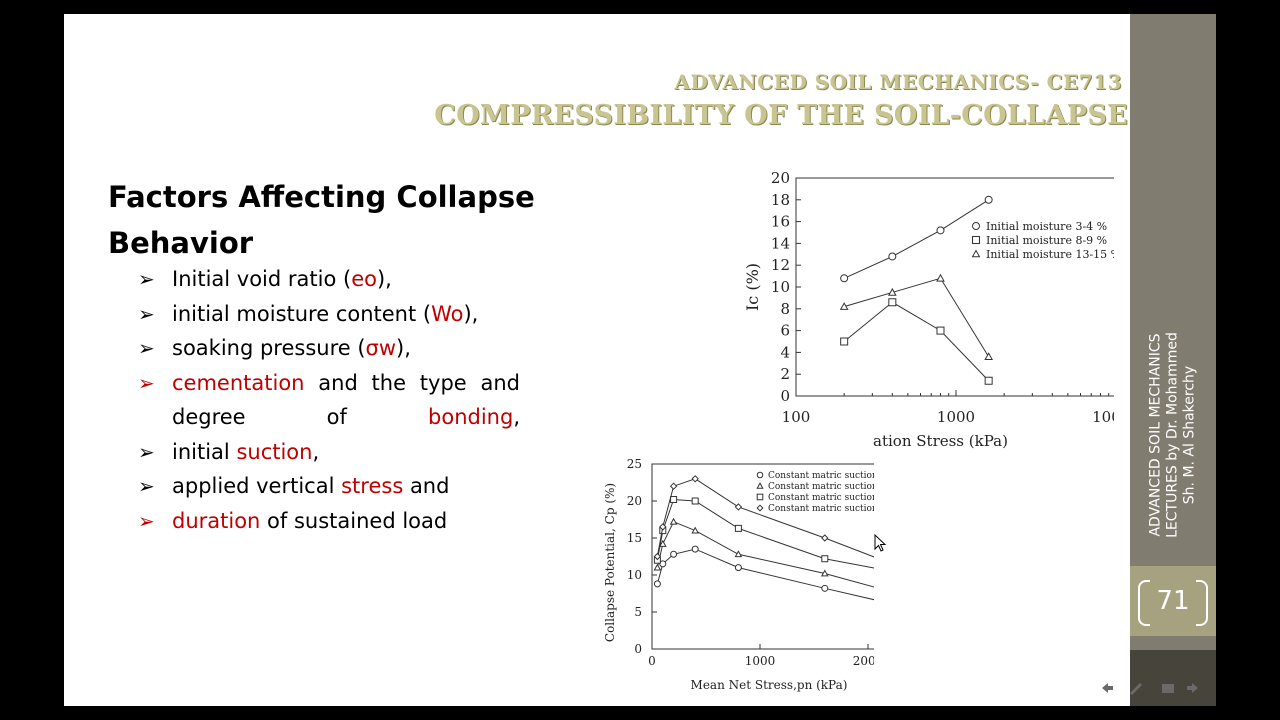 Image resolution: width=1280 pixels, height=720 pixels. I want to click on left-bracket-icon, so click(1144, 603).